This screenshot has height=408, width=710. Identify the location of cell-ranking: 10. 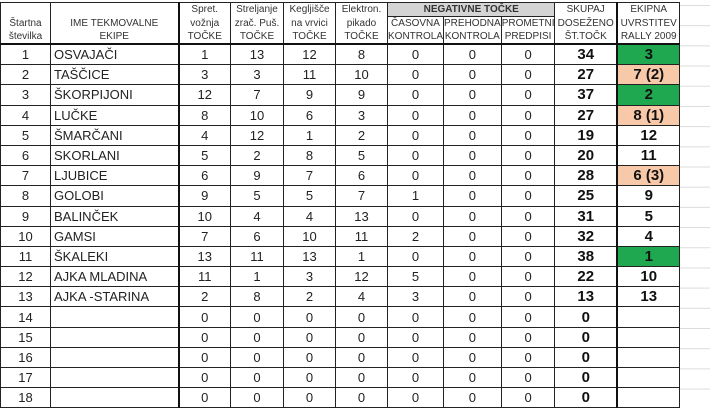
(648, 277).